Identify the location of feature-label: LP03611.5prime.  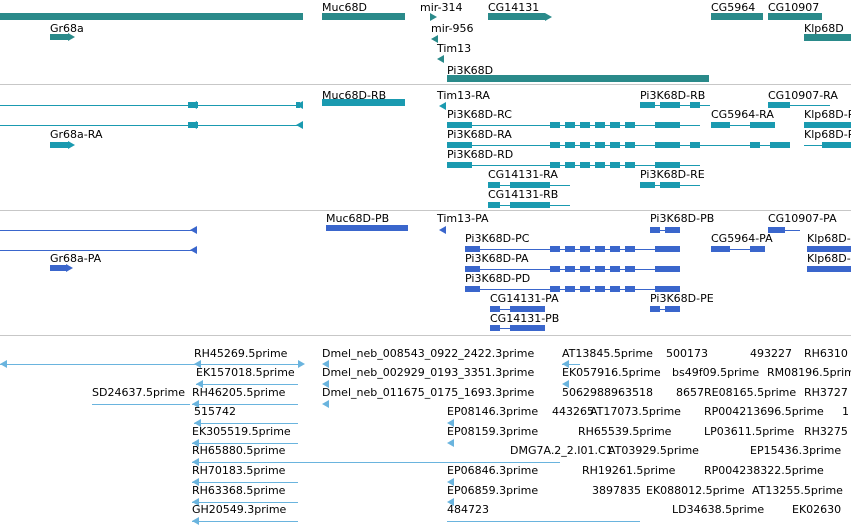
(749, 431).